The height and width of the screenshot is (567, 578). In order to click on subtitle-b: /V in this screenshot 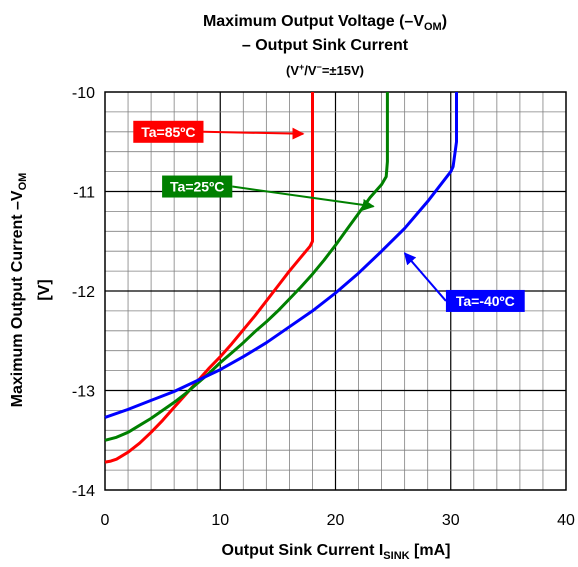, I will do `click(310, 70)`.